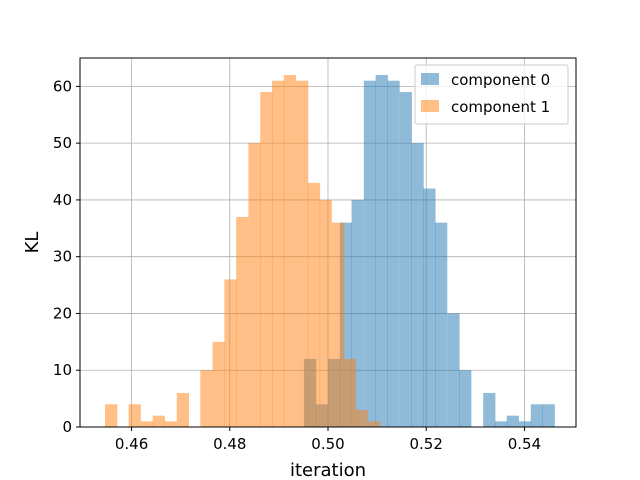 This screenshot has width=640, height=480. I want to click on x-axis-label: iteration, so click(328, 470).